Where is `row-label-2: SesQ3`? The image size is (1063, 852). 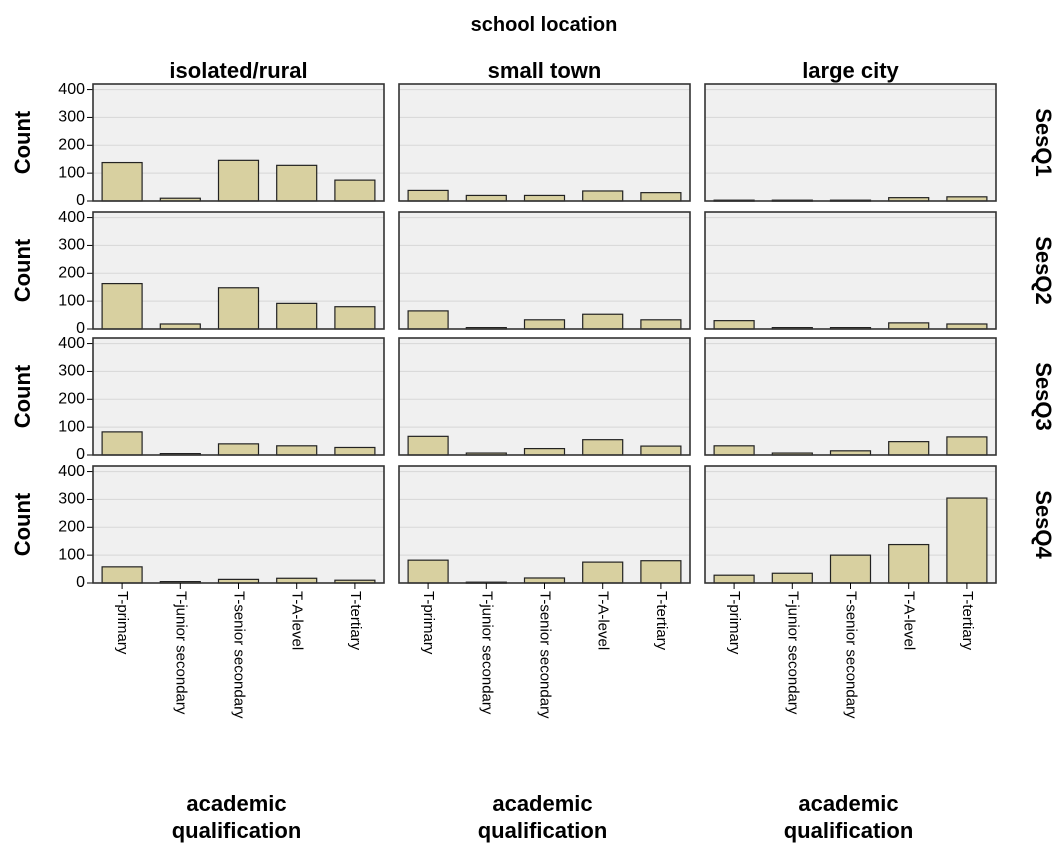
row-label-2: SesQ3 is located at coordinates (1043, 396).